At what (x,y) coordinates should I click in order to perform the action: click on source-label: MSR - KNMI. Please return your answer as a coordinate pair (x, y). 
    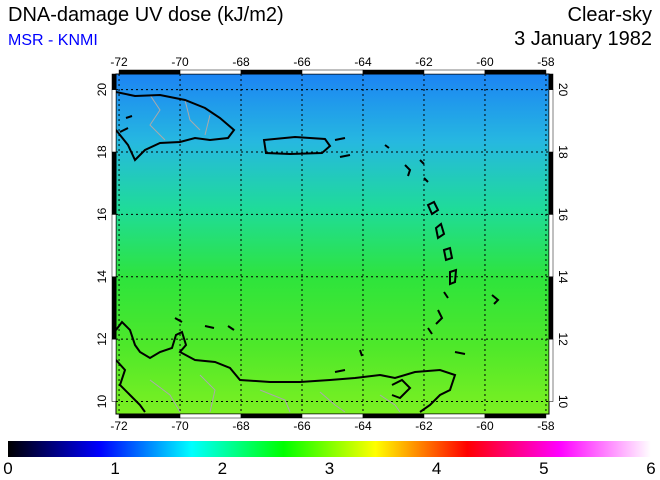
    Looking at the image, I should click on (53, 40).